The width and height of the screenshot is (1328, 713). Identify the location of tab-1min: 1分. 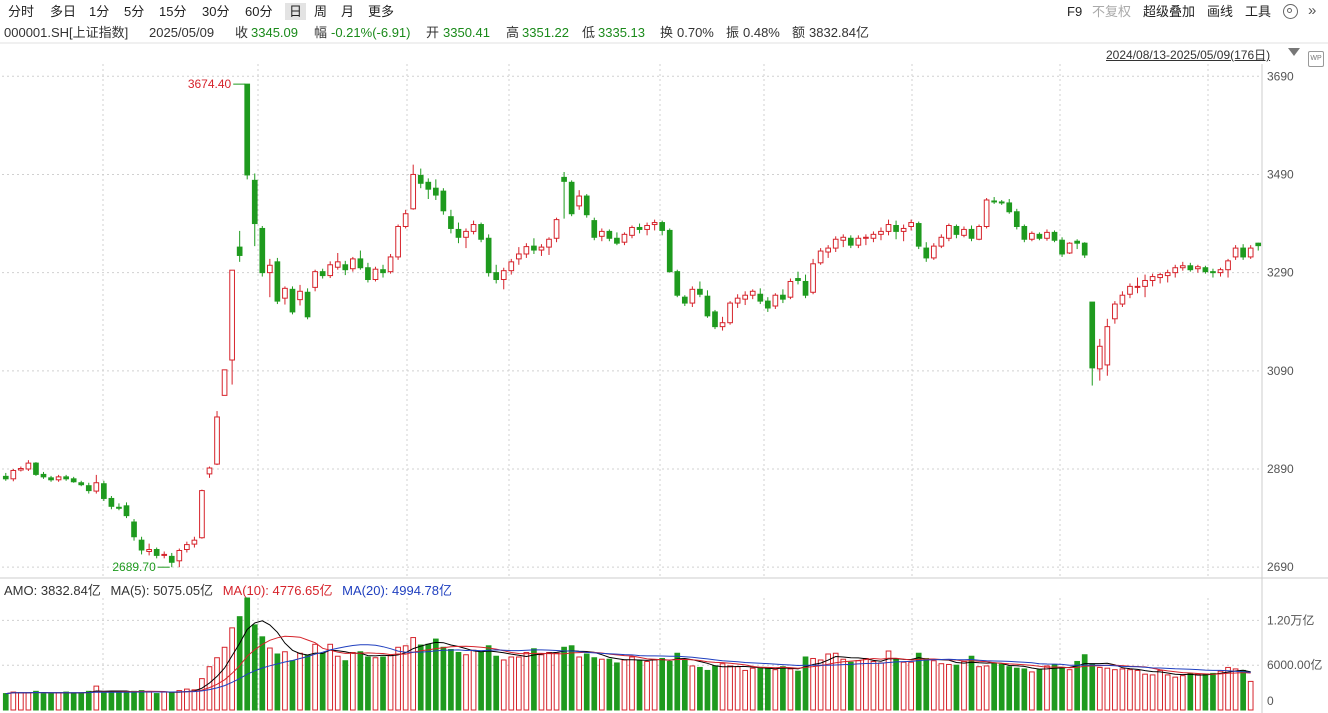
(99, 11).